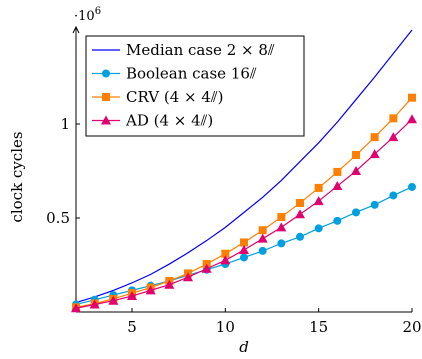 Image resolution: width=422 pixels, height=359 pixels. I want to click on legend-box, so click(195, 86).